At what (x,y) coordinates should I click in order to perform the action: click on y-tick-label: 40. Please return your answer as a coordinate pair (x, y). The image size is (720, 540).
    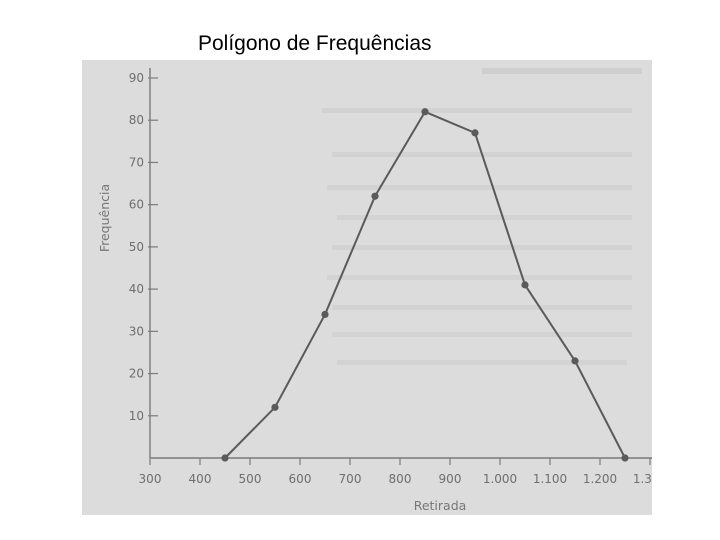
    Looking at the image, I should click on (136, 289).